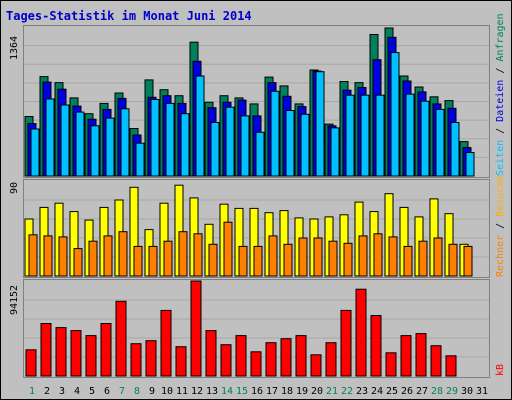 The height and width of the screenshot is (400, 512). Describe the element at coordinates (500, 226) in the screenshot. I see `legend-sep-3: /` at that location.